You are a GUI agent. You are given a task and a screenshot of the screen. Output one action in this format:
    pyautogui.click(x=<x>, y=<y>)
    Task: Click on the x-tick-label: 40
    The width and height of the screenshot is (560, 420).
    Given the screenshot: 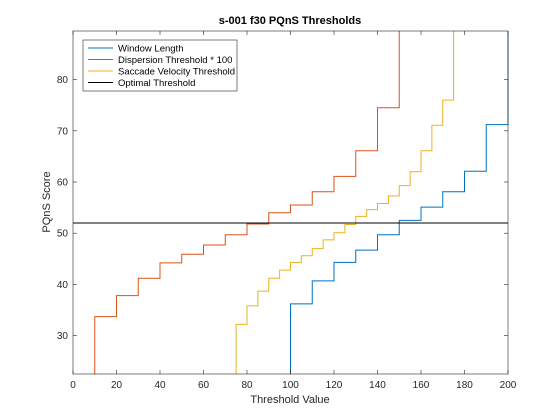 What is the action you would take?
    pyautogui.click(x=160, y=385)
    